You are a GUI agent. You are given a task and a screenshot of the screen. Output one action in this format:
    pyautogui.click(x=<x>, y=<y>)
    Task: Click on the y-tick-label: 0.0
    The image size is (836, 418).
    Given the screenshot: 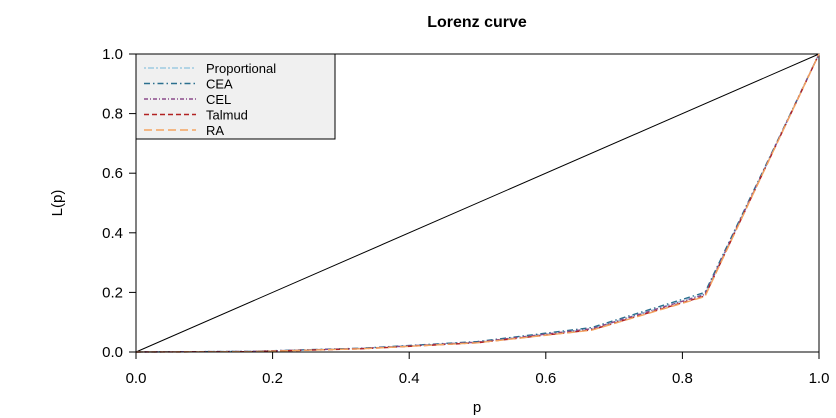 What is the action you would take?
    pyautogui.click(x=112, y=352)
    